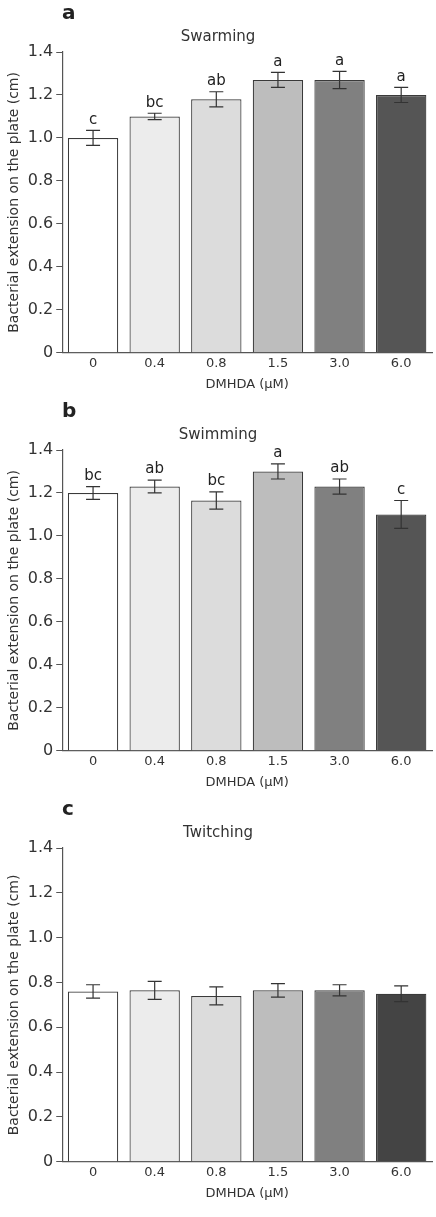 The height and width of the screenshot is (1217, 436). What do you see at coordinates (217, 831) in the screenshot?
I see `chart-title: Twitching` at bounding box center [217, 831].